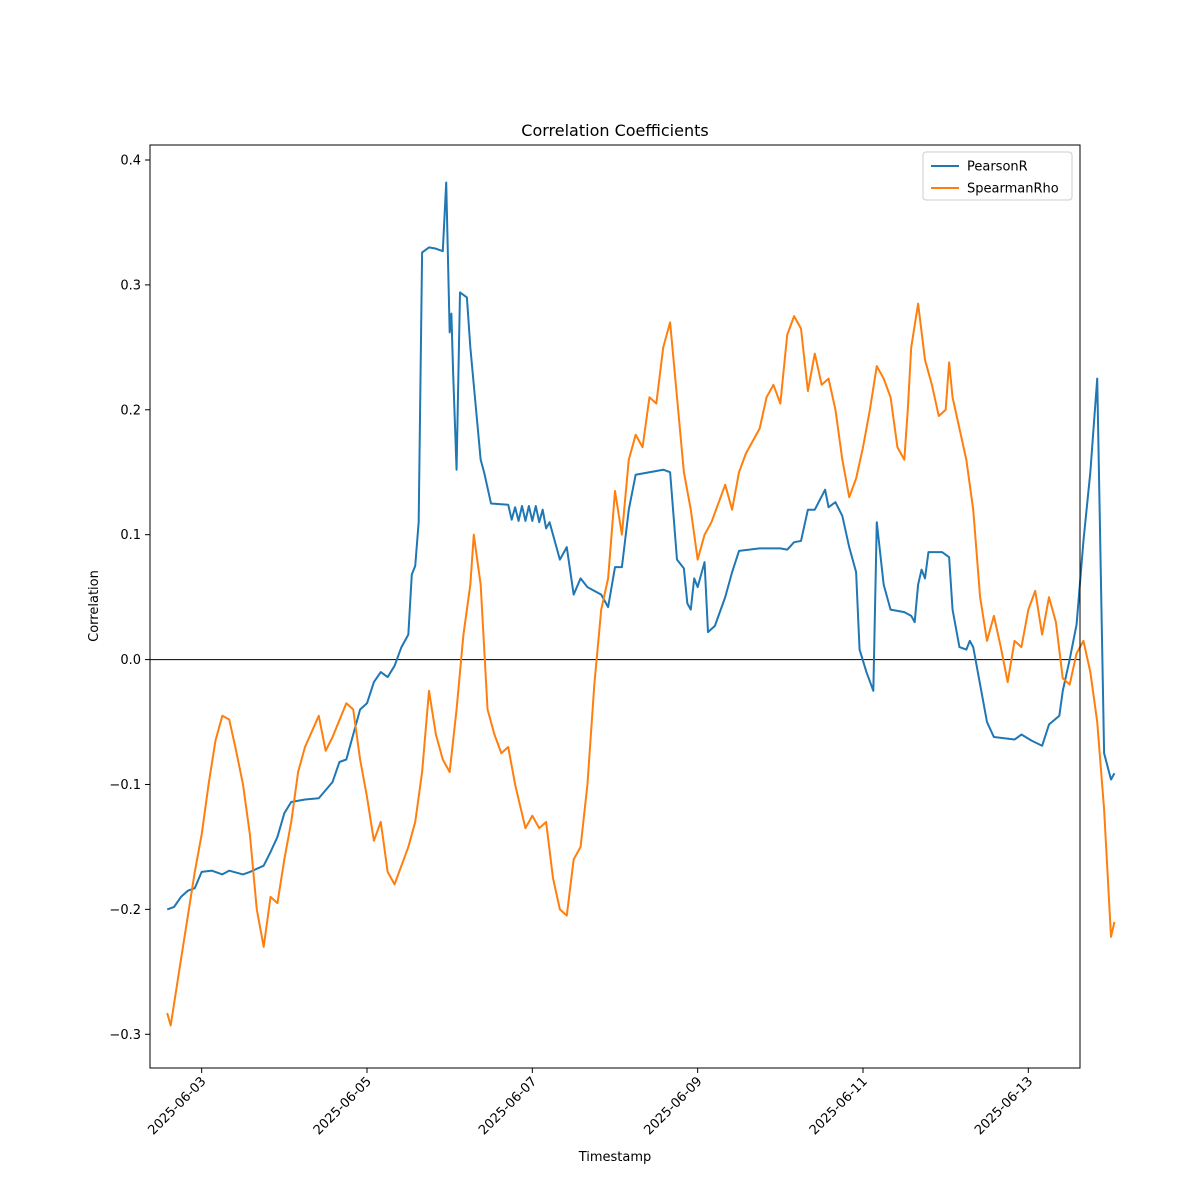 Image resolution: width=1200 pixels, height=1200 pixels. I want to click on y-tick-label: 0.0, so click(130, 660).